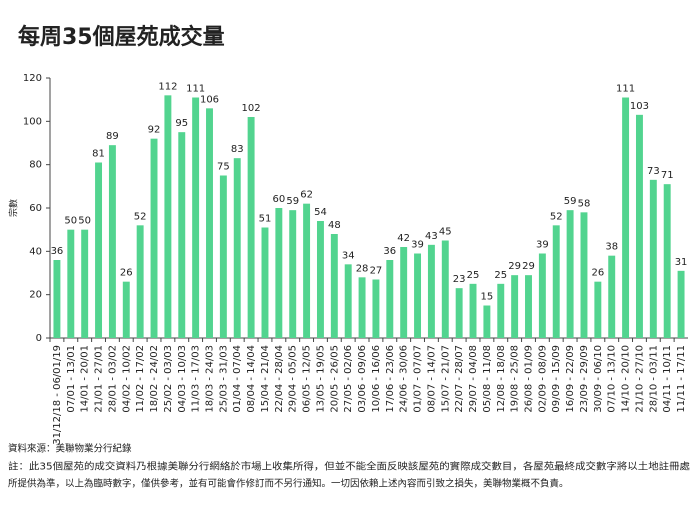 The width and height of the screenshot is (700, 525). Describe the element at coordinates (70, 449) in the screenshot. I see `source: 資料來源：美聯物業分行紀錄` at that location.